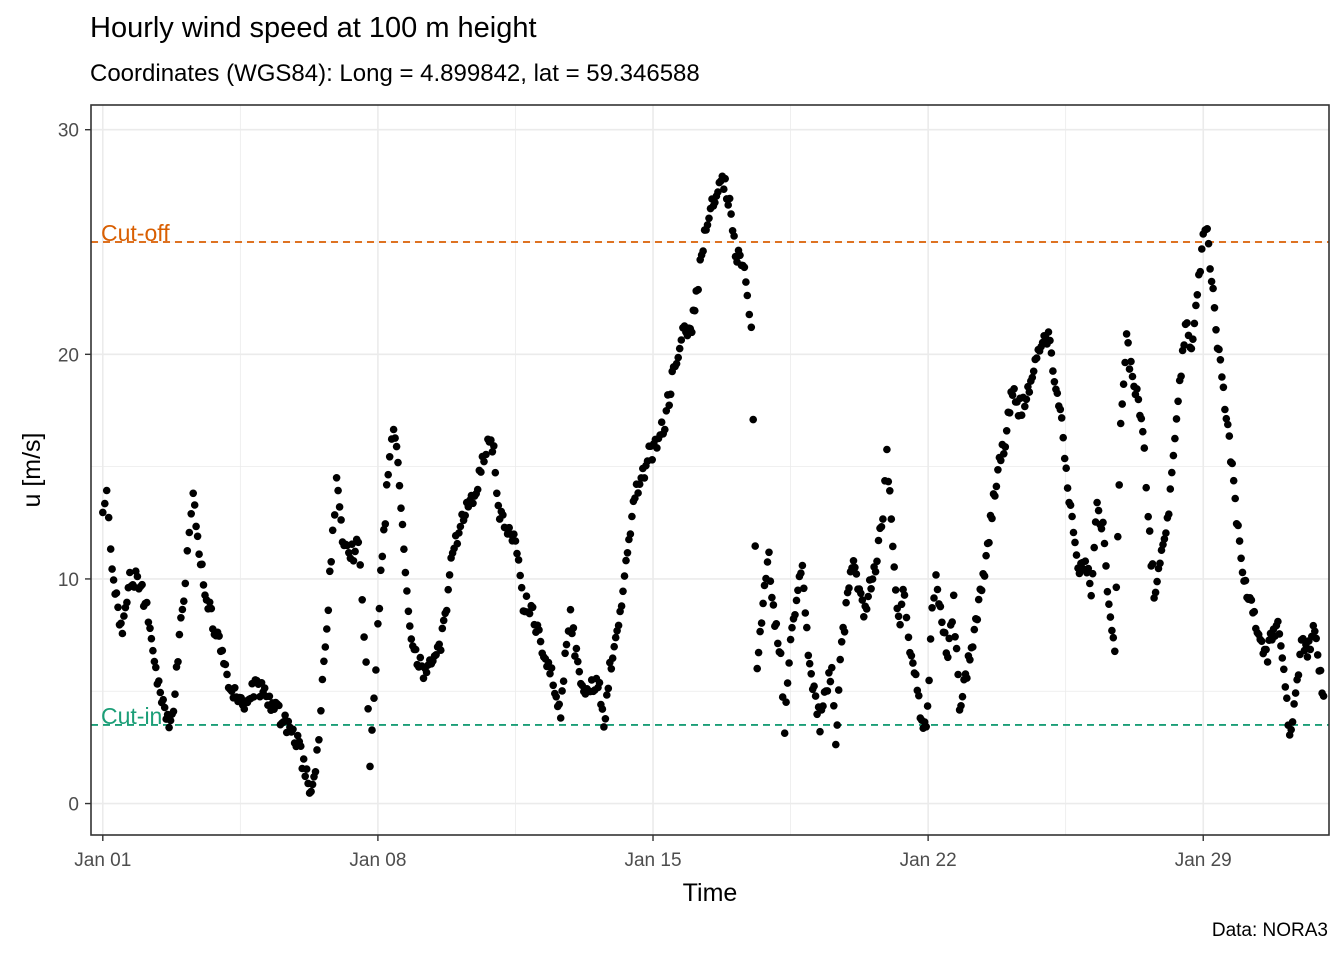 The height and width of the screenshot is (960, 1344). I want to click on x-tick-label: Jan 15, so click(652, 860).